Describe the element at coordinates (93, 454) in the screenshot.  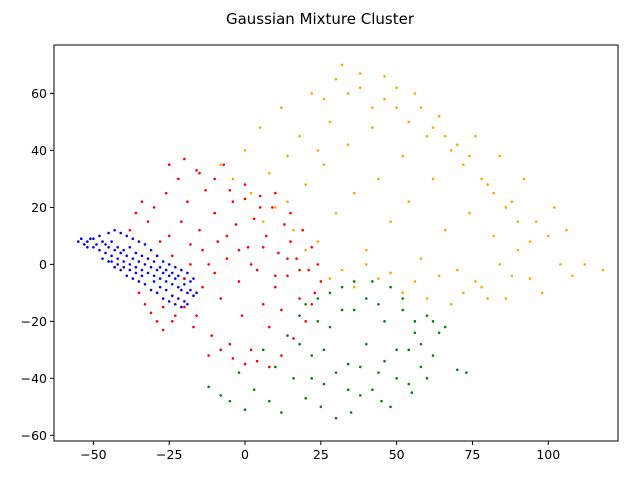
I see `x-tick-label: −50` at that location.